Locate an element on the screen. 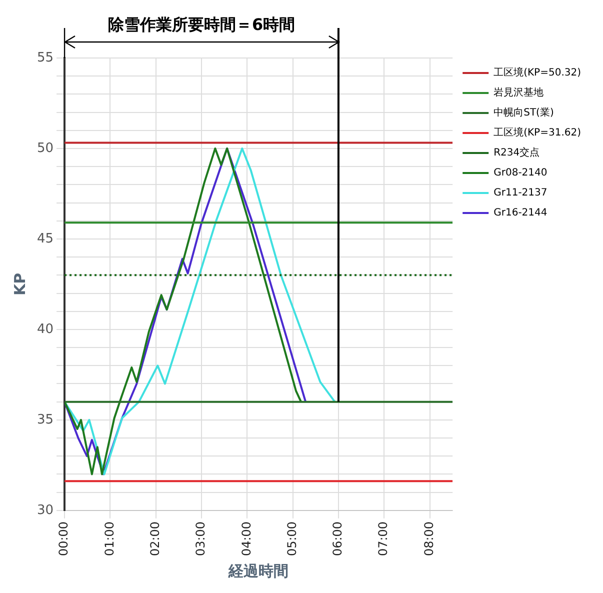  y-tick-label: 55 is located at coordinates (45, 58).